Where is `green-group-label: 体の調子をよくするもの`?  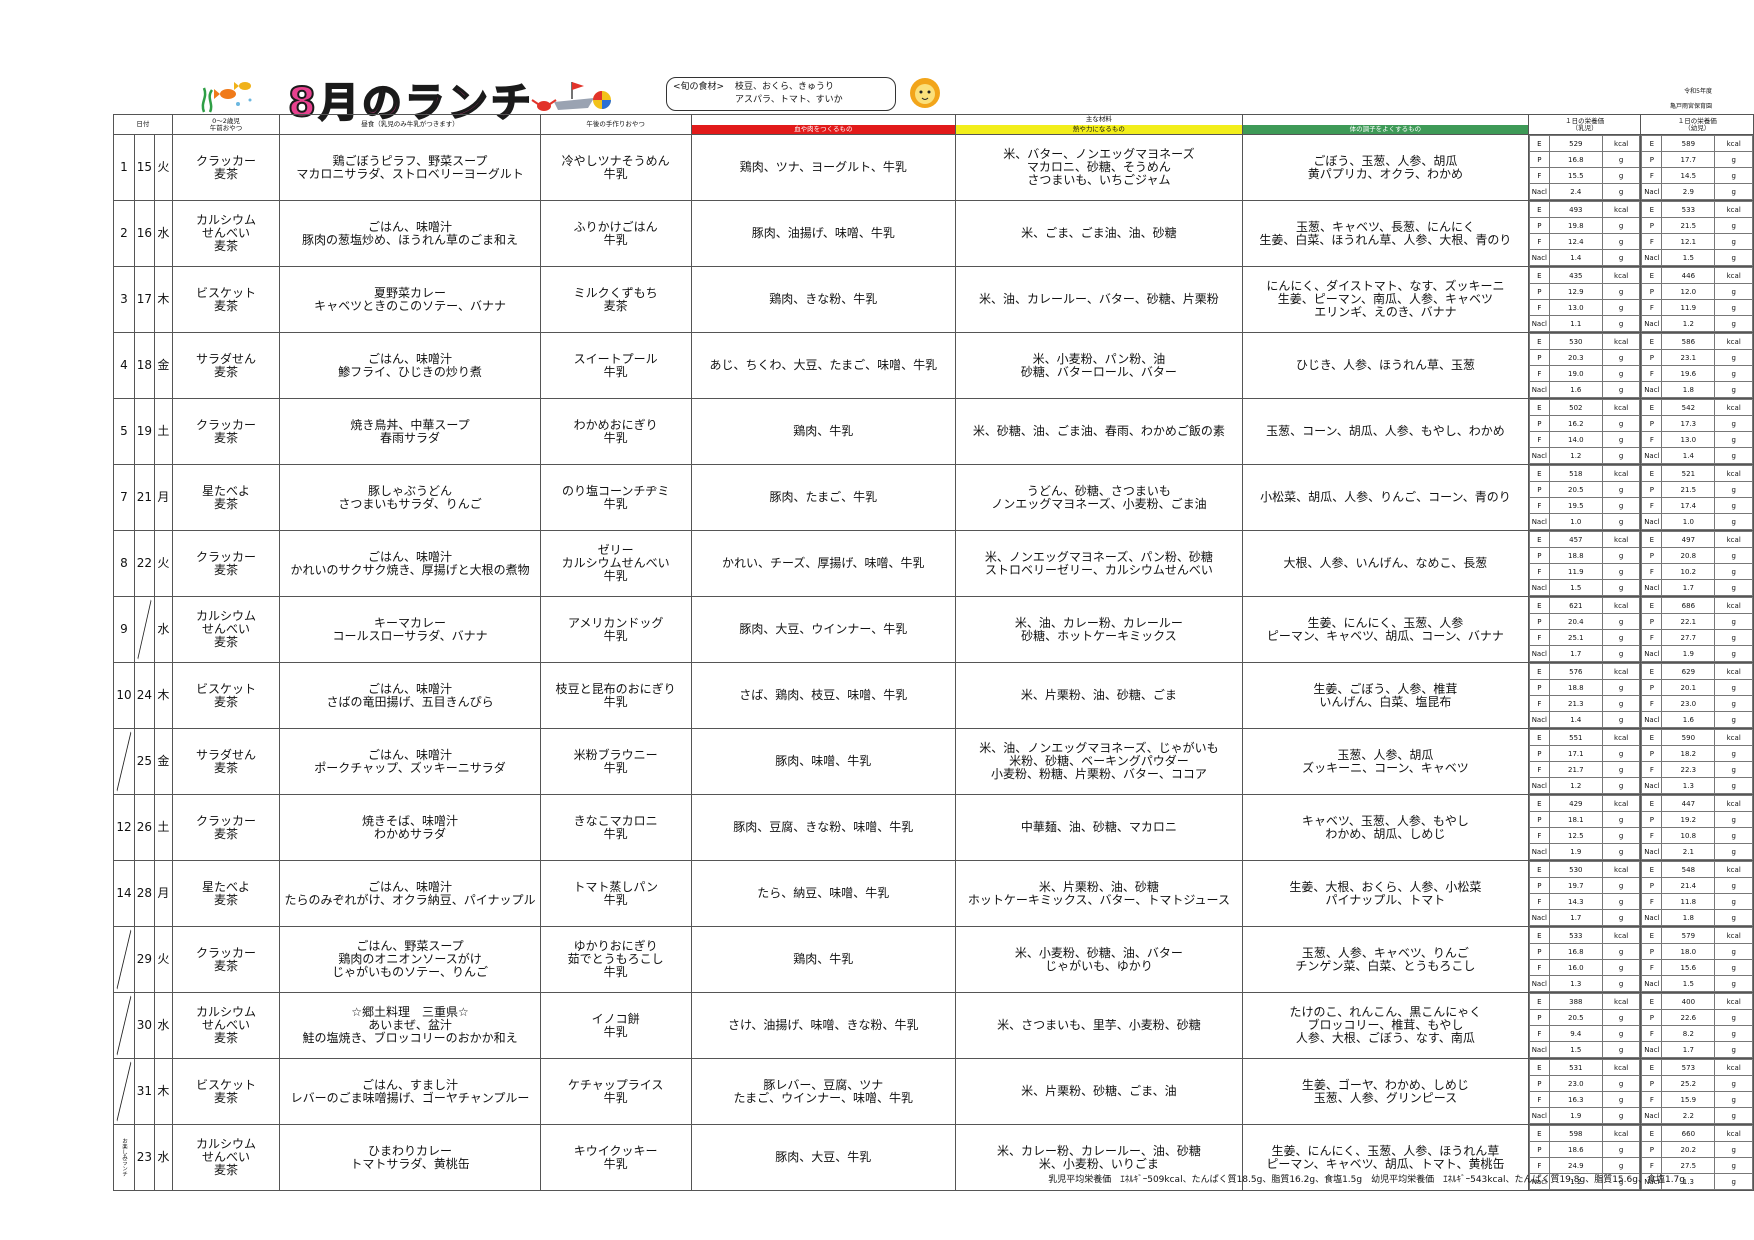
green-group-label: 体の調子をよくするもの is located at coordinates (1385, 129).